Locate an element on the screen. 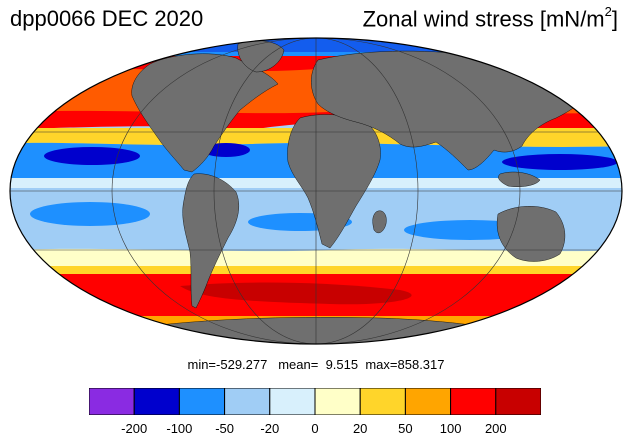 The image size is (632, 444). max-label: max= is located at coordinates (381, 364).